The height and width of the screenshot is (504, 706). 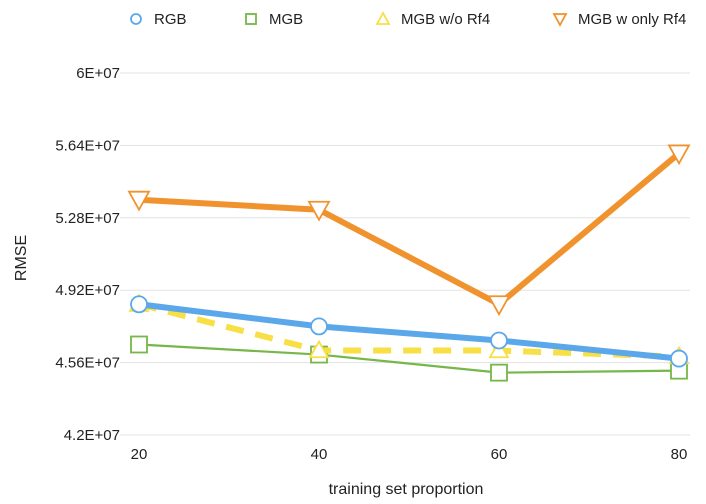 What do you see at coordinates (98, 73) in the screenshot?
I see `y-tick-label: 6E+07` at bounding box center [98, 73].